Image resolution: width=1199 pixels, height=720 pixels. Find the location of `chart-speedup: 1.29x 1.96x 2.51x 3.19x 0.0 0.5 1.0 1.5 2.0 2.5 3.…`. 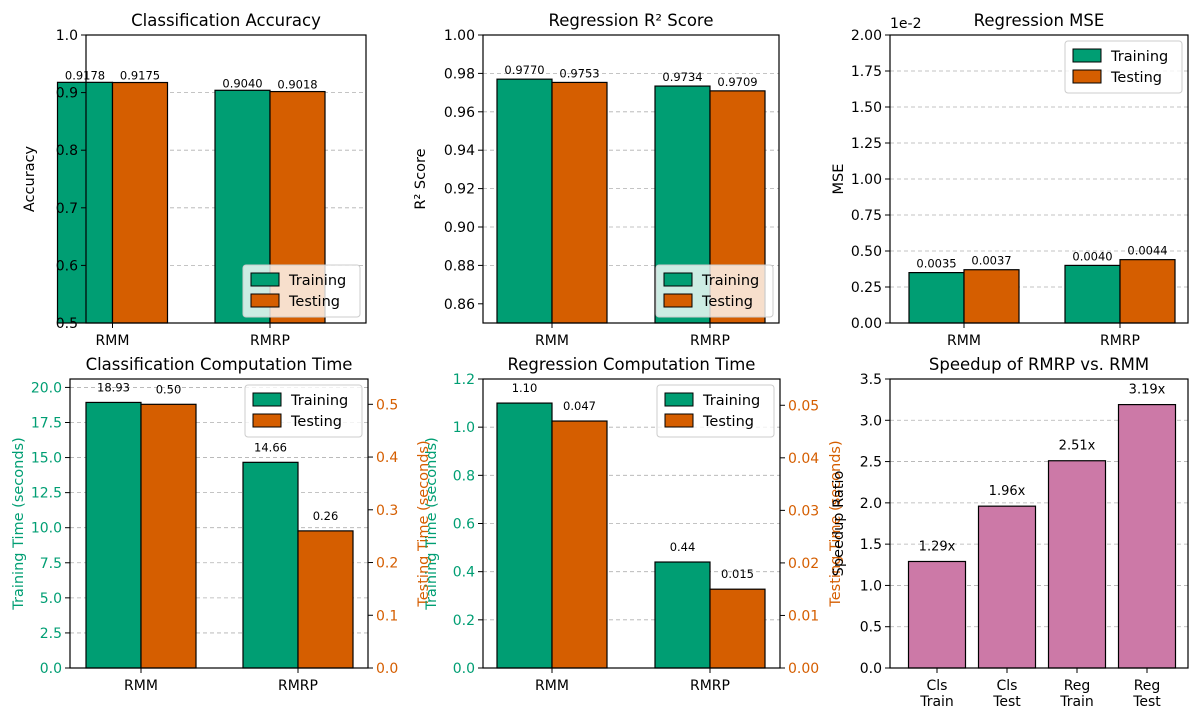

chart-speedup: 1.29x 1.96x 2.51x 3.19x 0.0 0.5 1.0 1.5 2.0 2.5 3.… is located at coordinates (1010, 532).